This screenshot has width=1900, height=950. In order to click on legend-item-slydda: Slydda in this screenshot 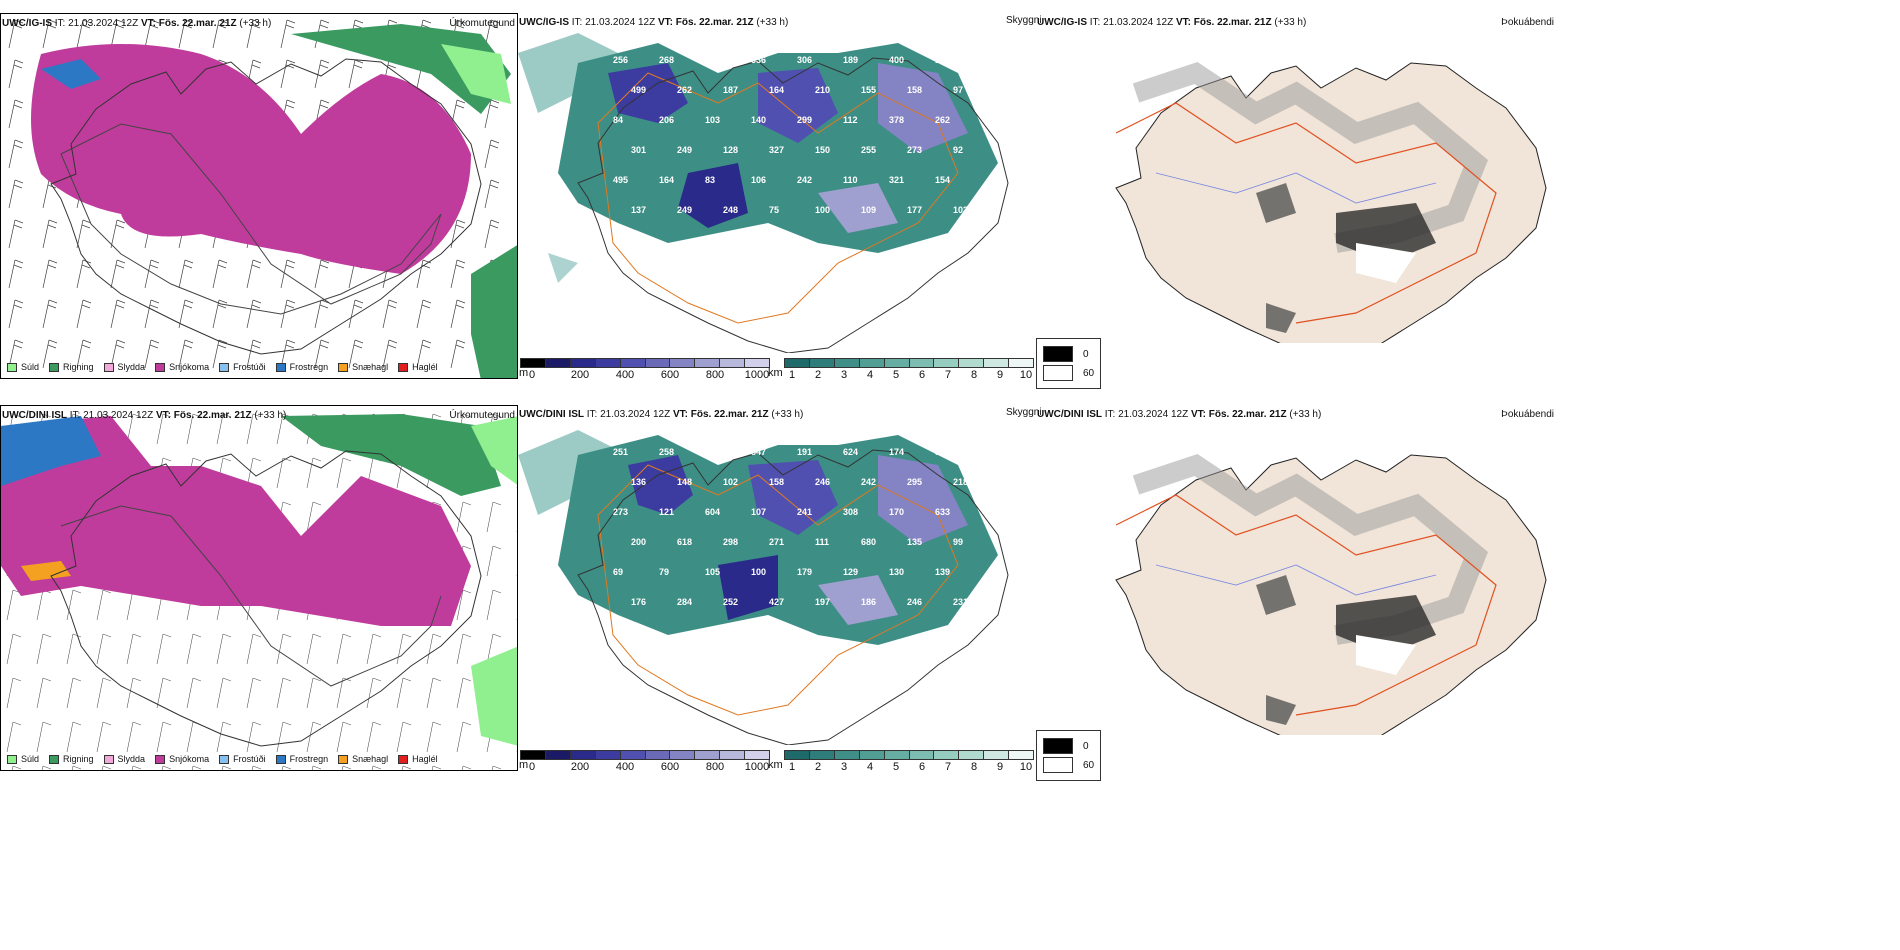, I will do `click(124, 367)`.